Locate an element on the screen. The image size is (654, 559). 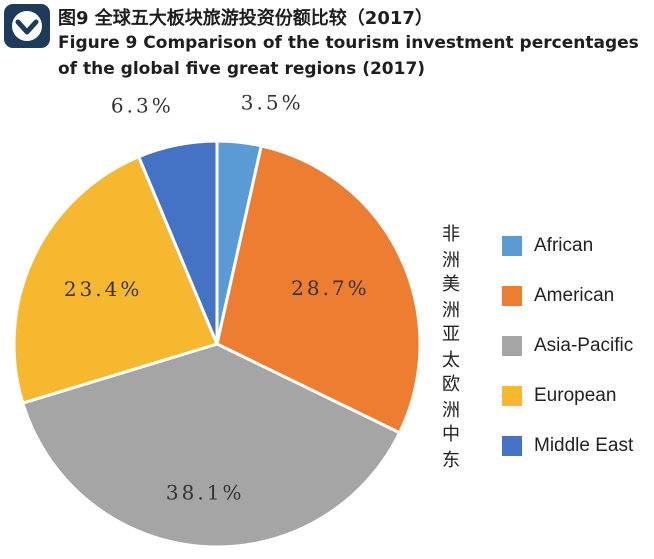
legend-label-en: Middle East is located at coordinates (584, 445).